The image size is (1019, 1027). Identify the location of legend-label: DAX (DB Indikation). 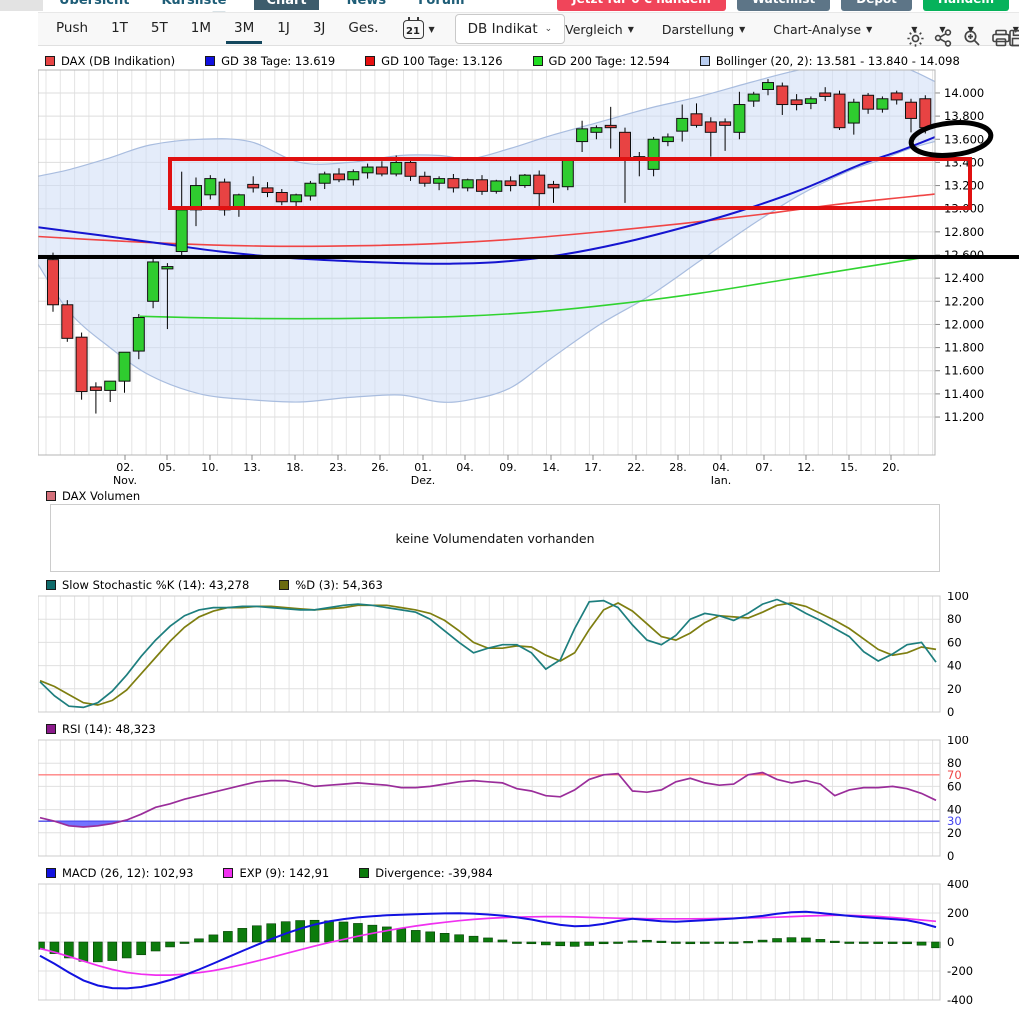
(118, 61).